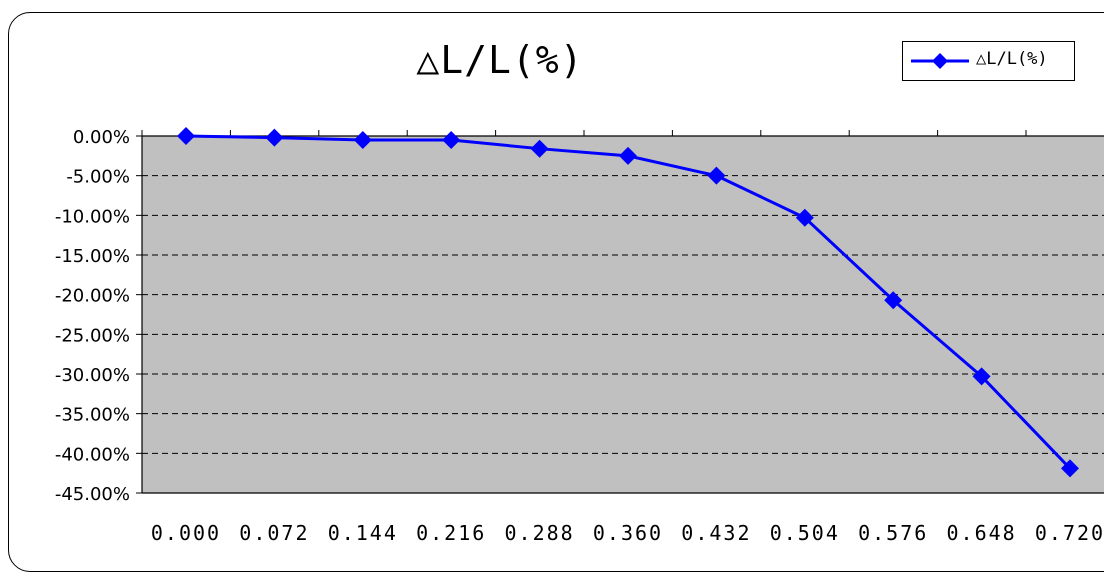 The height and width of the screenshot is (572, 1104). I want to click on x-tick-label: 0.144, so click(363, 533).